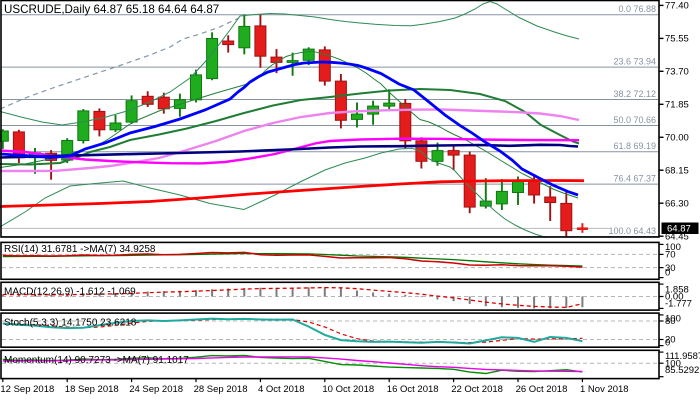  I want to click on svg-text: 22 Oct 2018, so click(477, 389).